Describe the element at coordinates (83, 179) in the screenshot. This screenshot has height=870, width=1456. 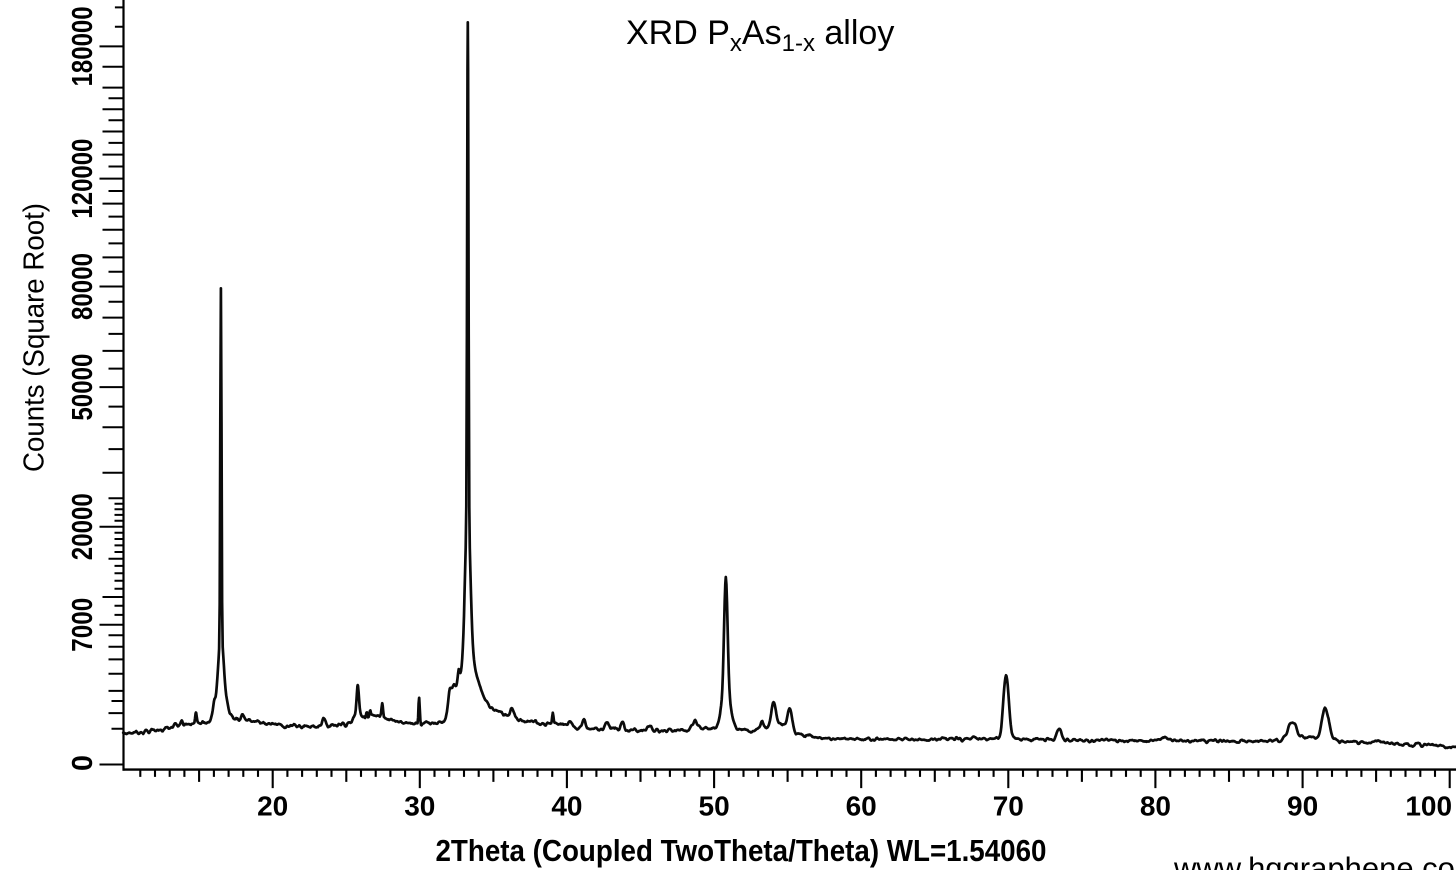
I see `svg-text: 120000` at that location.